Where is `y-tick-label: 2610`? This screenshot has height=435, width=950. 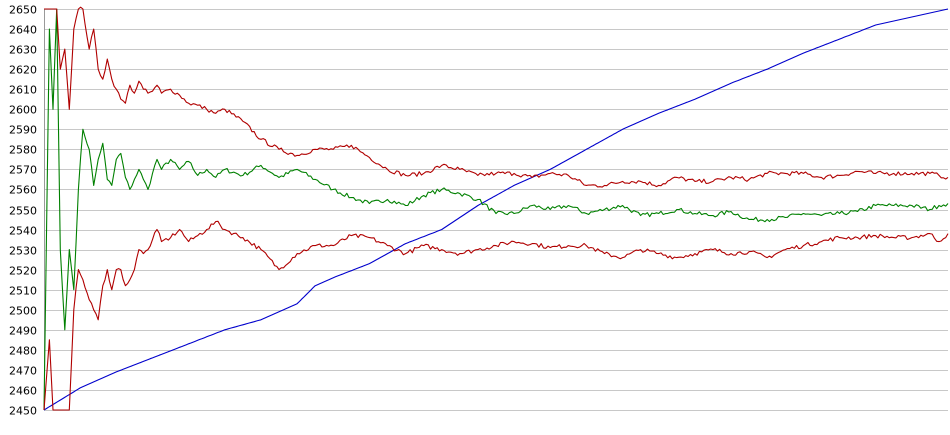
y-tick-label: 2610 is located at coordinates (23, 90).